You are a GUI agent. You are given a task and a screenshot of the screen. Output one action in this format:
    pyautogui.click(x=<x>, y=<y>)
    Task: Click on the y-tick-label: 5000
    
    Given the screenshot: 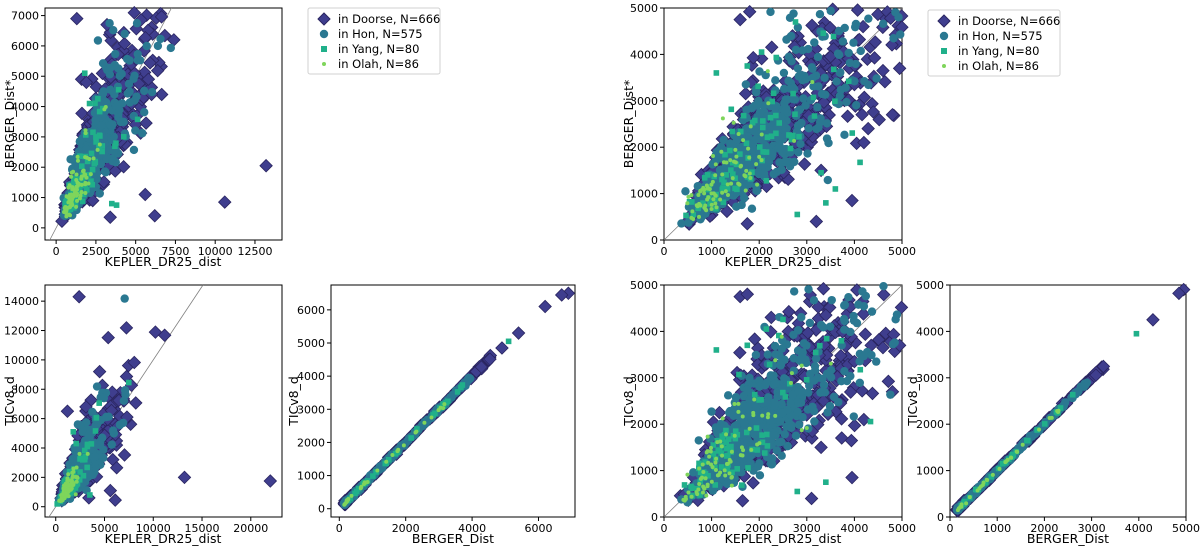 What is the action you would take?
    pyautogui.click(x=311, y=343)
    